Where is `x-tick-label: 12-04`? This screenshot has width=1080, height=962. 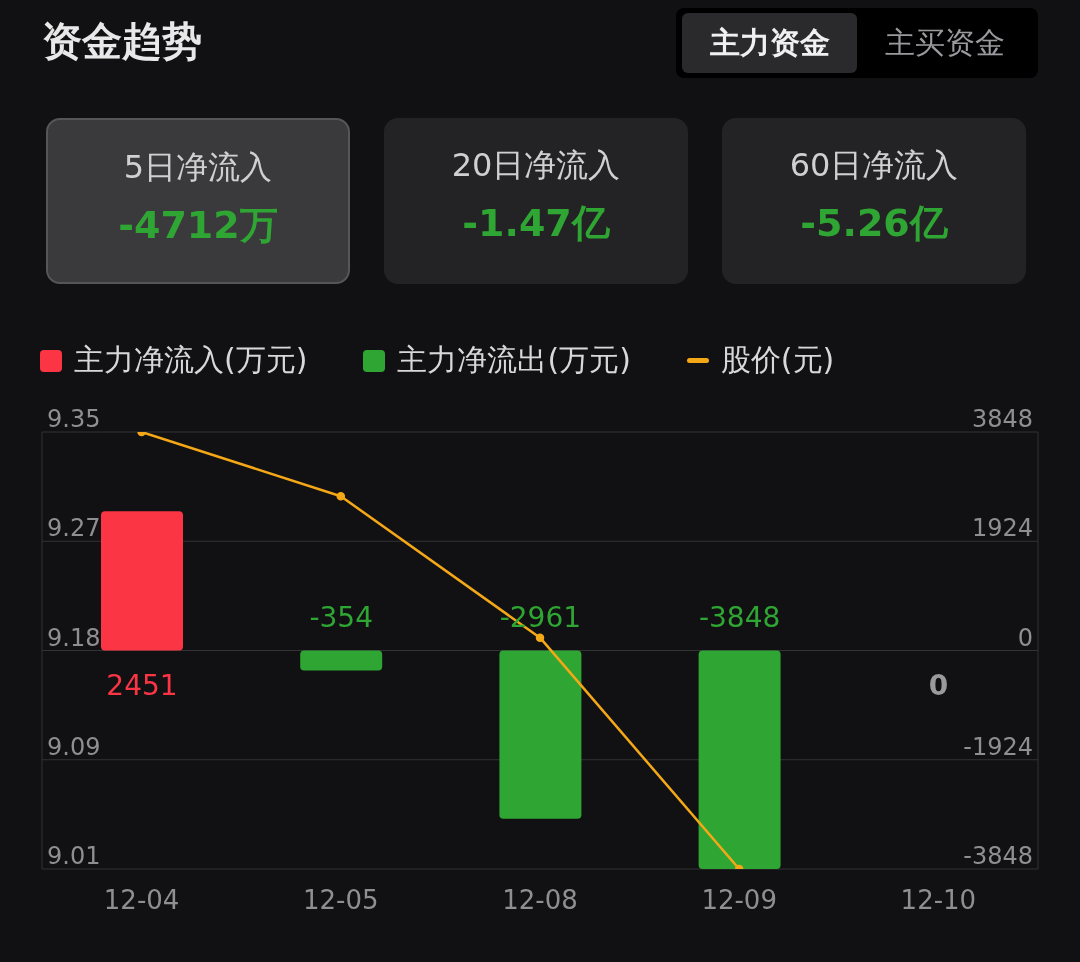
x-tick-label: 12-04 is located at coordinates (141, 900).